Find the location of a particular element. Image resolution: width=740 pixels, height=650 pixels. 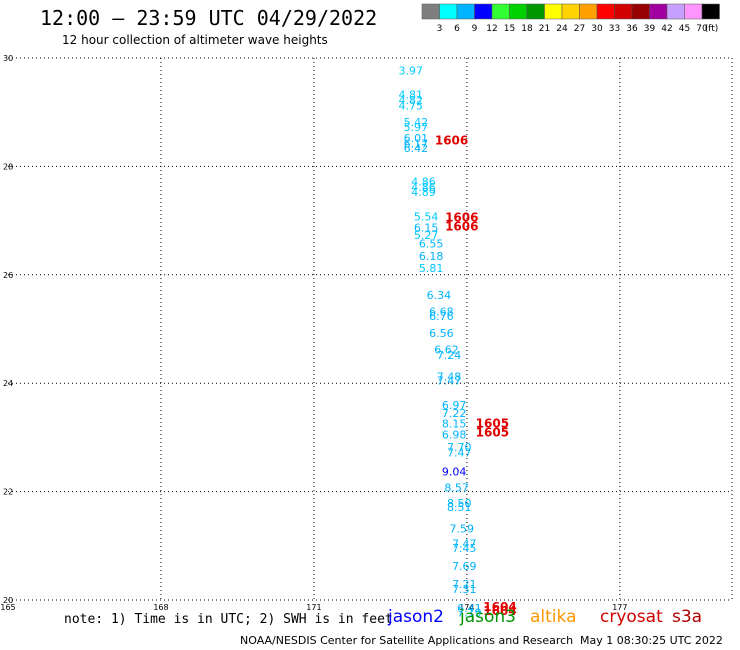

longitude-label: 177 is located at coordinates (619, 607).